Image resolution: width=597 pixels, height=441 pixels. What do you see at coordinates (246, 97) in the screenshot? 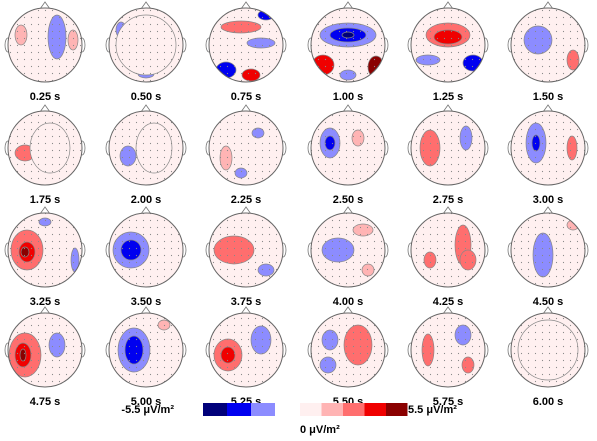
I see `map-label: 0.75 s` at bounding box center [246, 97].